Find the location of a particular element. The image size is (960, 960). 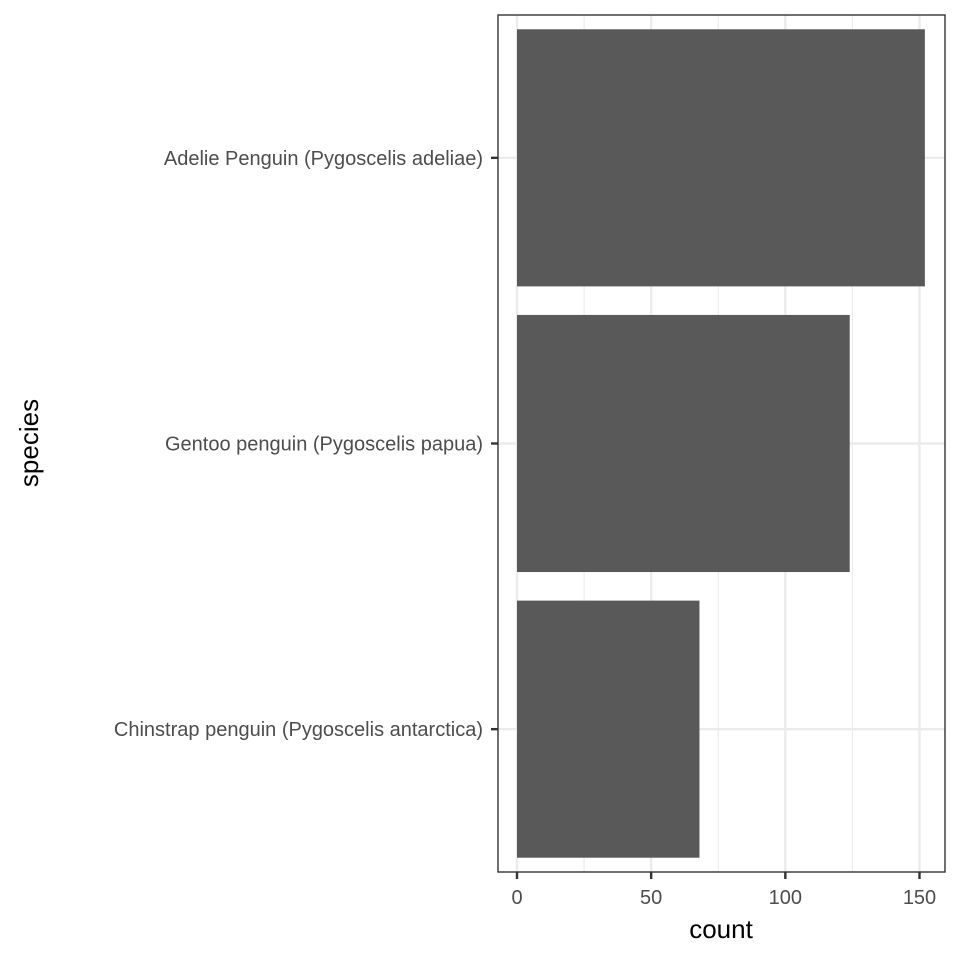

x-axis: 0 50 100 150 is located at coordinates (723, 890).